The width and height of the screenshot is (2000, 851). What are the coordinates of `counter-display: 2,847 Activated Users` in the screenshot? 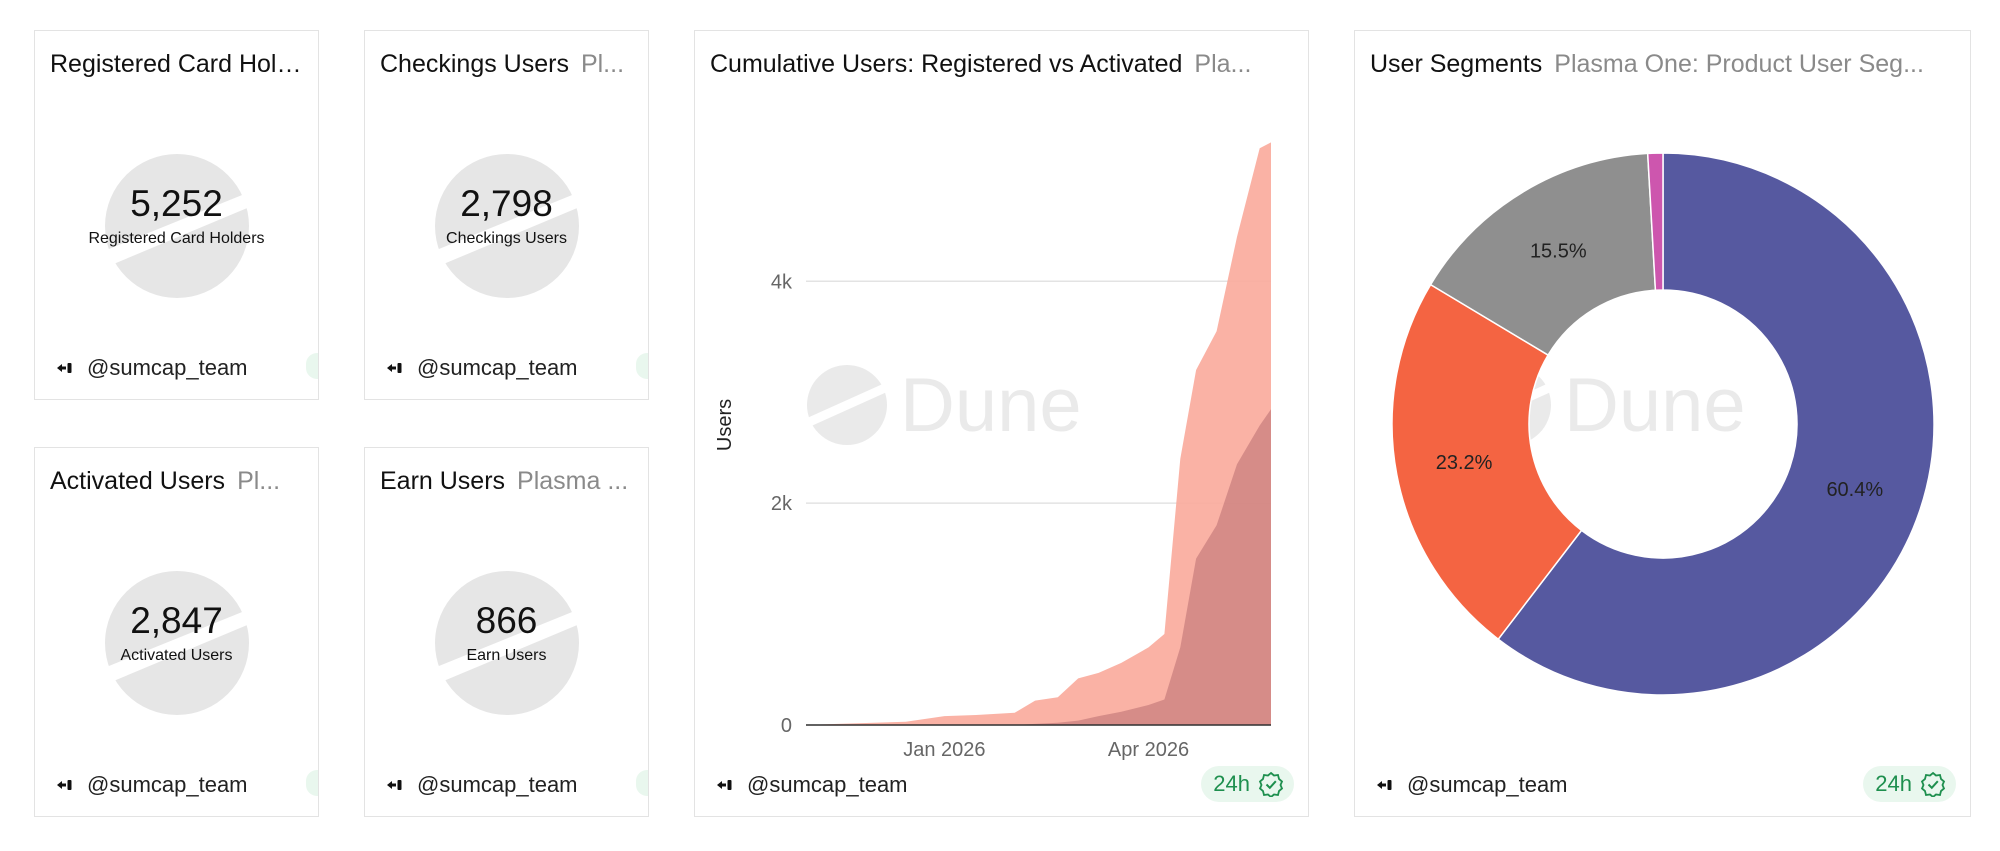 It's located at (176, 643).